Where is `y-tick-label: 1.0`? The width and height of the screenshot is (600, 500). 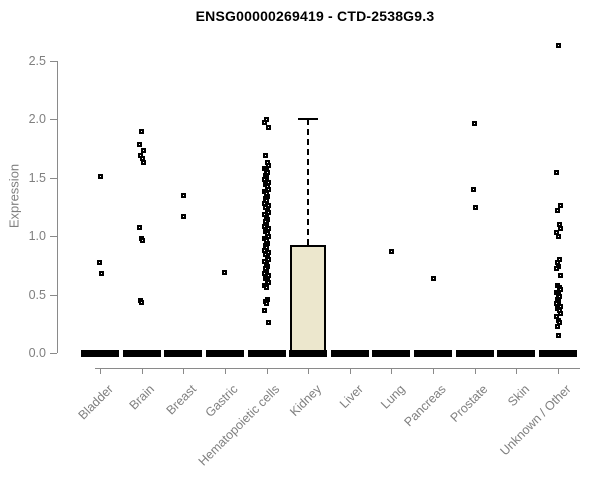 y-tick-label: 1.0 is located at coordinates (37, 236).